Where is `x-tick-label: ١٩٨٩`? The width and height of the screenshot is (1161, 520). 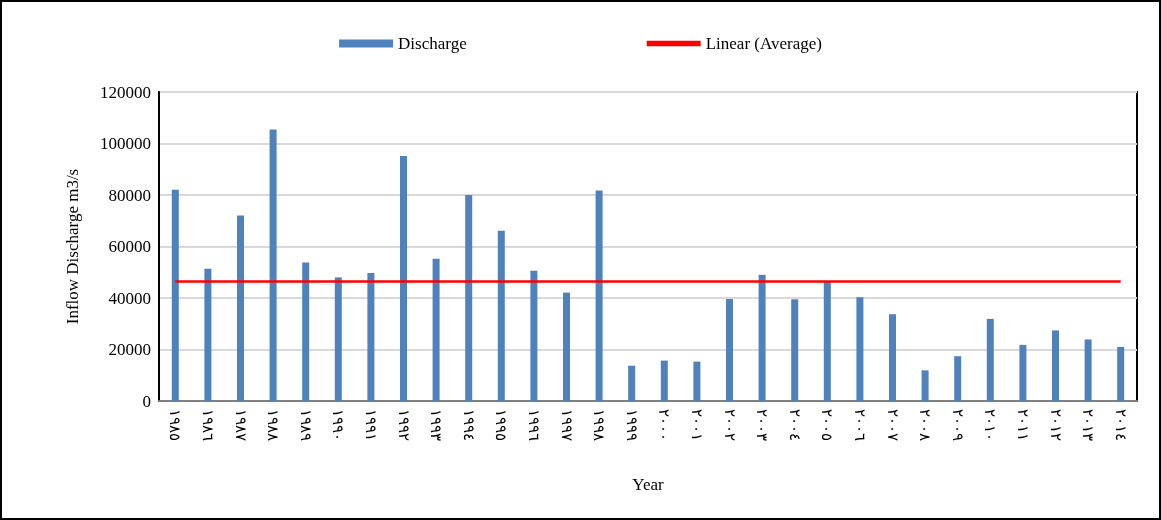
x-tick-label: ١٩٨٩ is located at coordinates (305, 425).